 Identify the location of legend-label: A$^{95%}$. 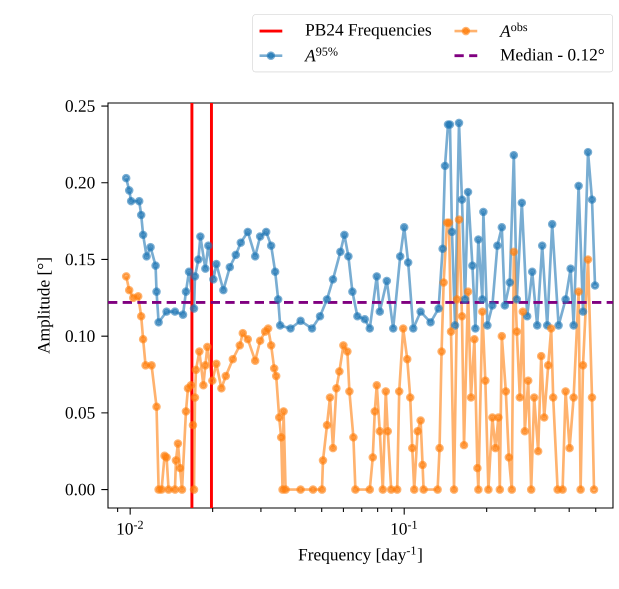
(321, 54).